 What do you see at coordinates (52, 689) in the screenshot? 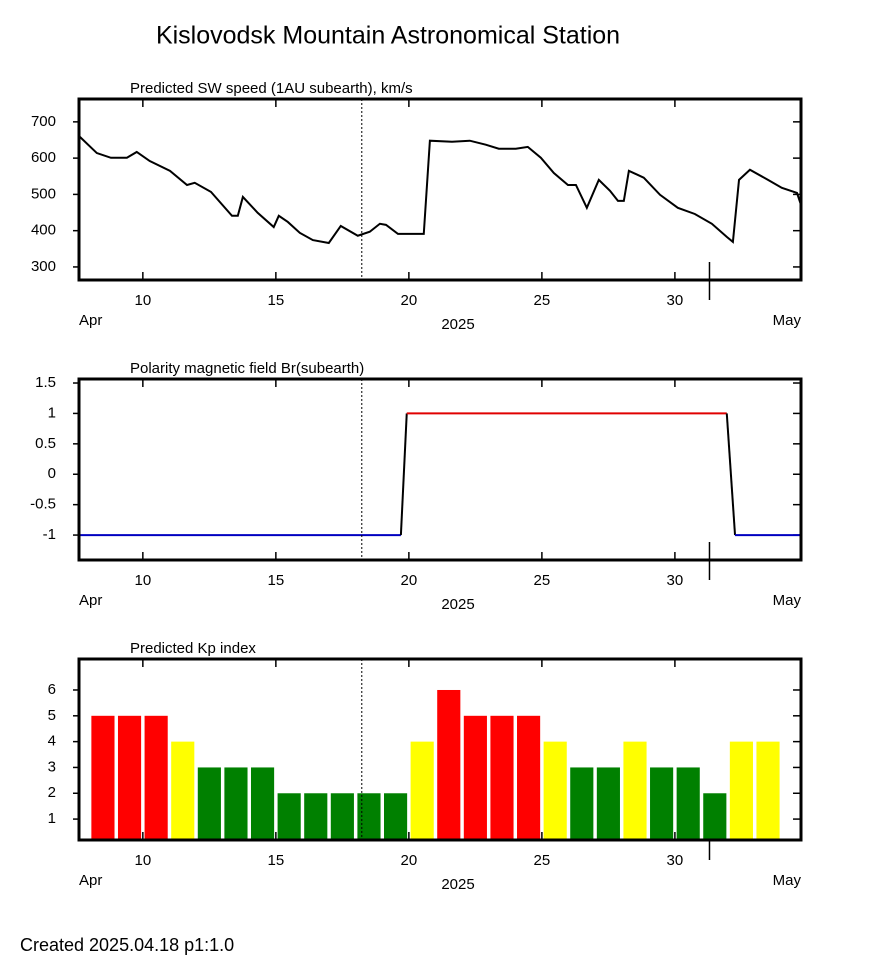
I see `y-tick-label: 6` at bounding box center [52, 689].